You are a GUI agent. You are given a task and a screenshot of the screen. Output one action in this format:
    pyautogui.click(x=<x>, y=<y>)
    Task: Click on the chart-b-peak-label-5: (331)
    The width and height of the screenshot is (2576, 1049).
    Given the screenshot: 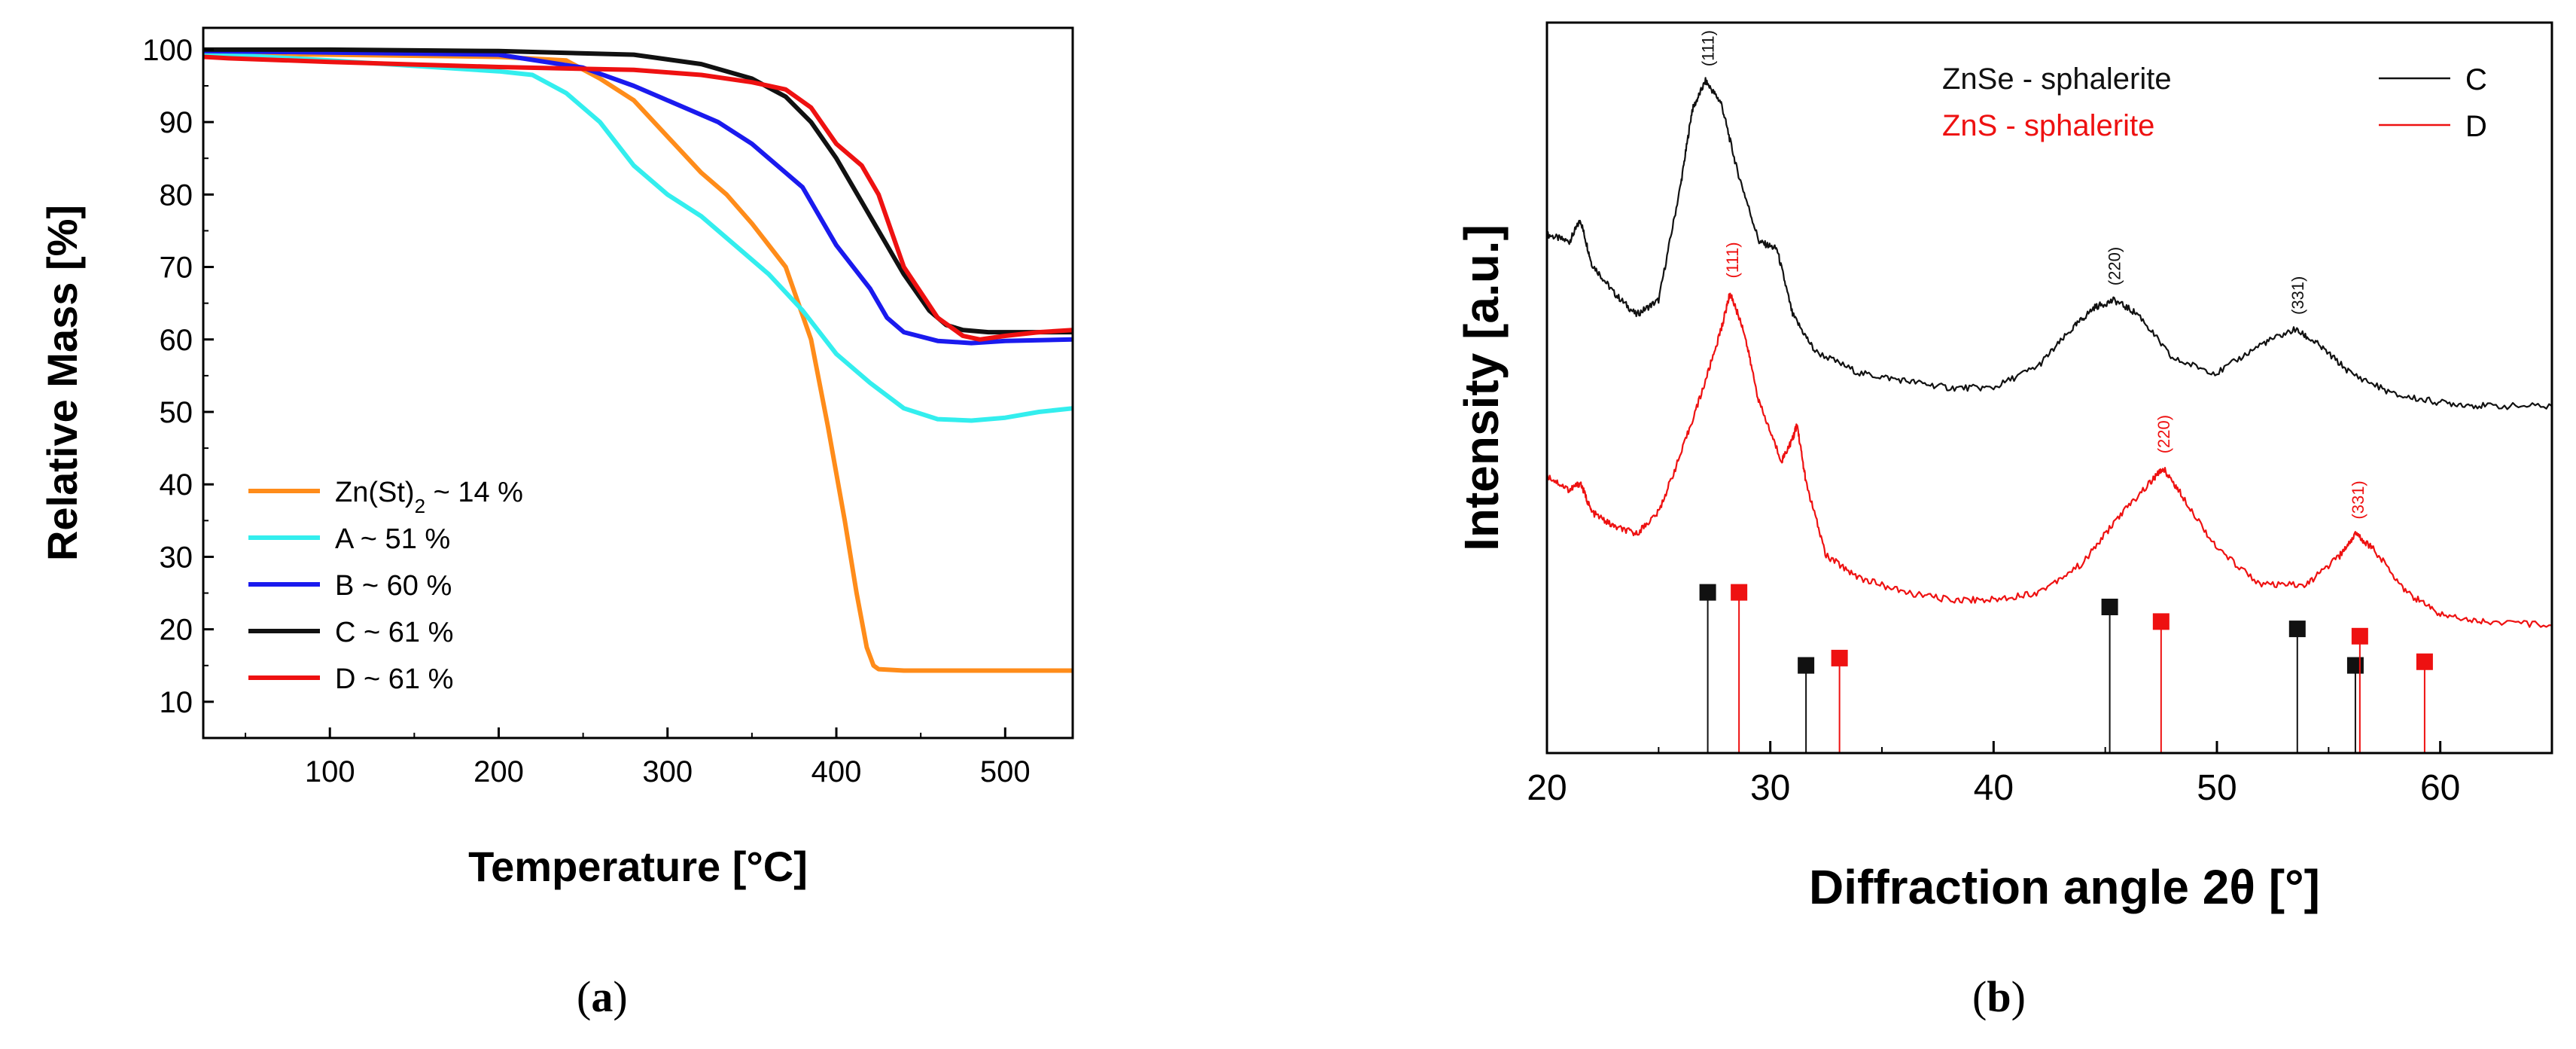 What is the action you would take?
    pyautogui.click(x=2358, y=499)
    